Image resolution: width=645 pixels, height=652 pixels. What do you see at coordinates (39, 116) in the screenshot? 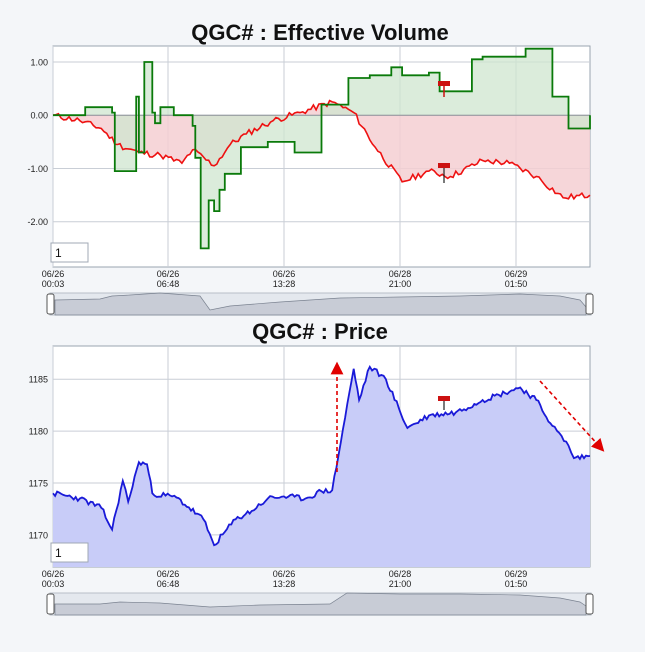
I see `y-tick-label: 0.00` at bounding box center [39, 116].